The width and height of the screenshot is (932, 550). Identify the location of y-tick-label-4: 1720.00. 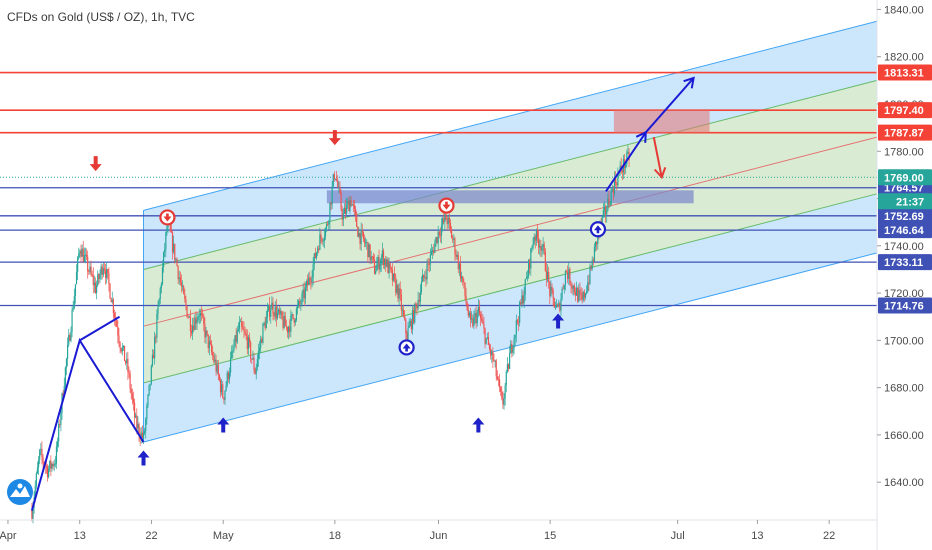
(904, 294).